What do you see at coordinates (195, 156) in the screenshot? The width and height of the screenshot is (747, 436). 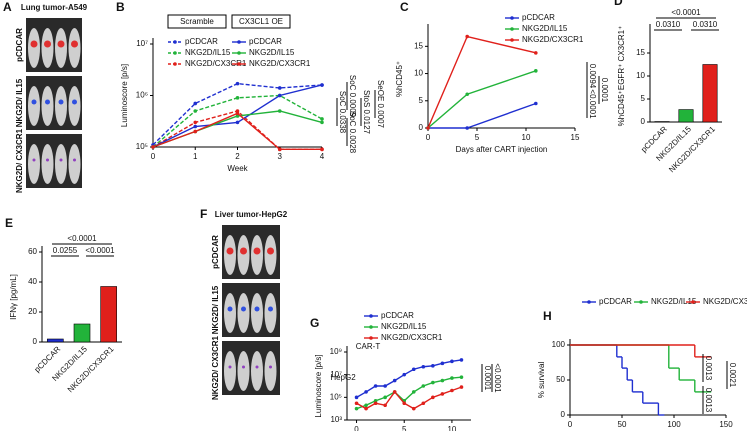 I see `x-tick-label: 1` at bounding box center [195, 156].